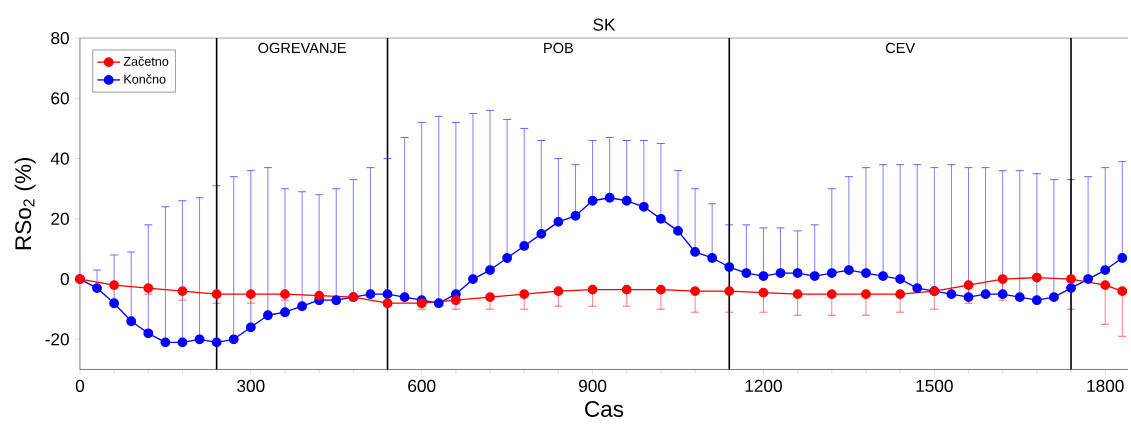  I want to click on chart-title: SK, so click(604, 24).